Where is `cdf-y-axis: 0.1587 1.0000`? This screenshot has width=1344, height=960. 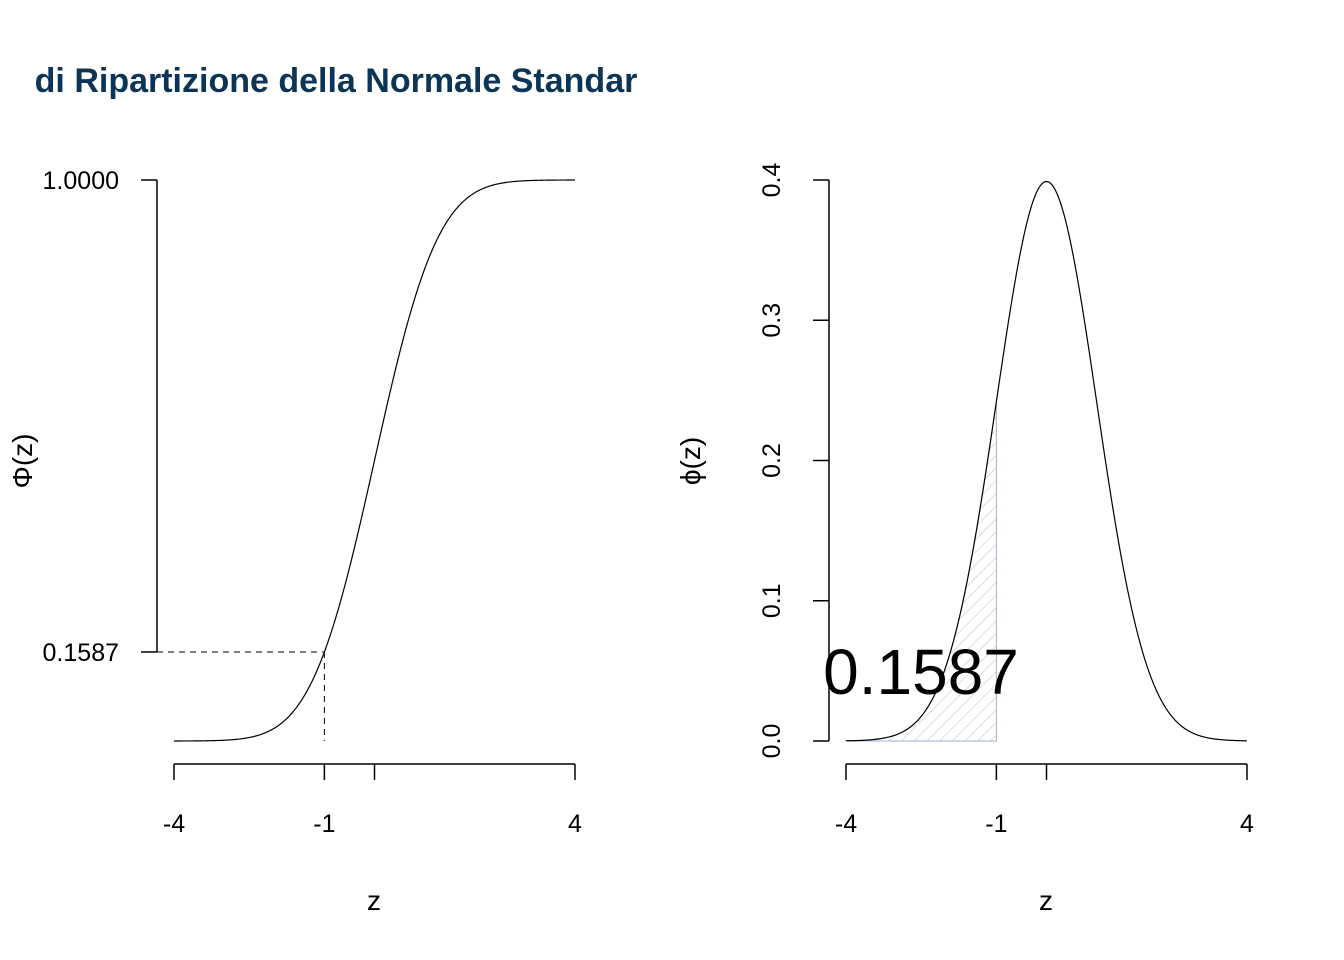
cdf-y-axis: 0.1587 1.0000 is located at coordinates (100, 417).